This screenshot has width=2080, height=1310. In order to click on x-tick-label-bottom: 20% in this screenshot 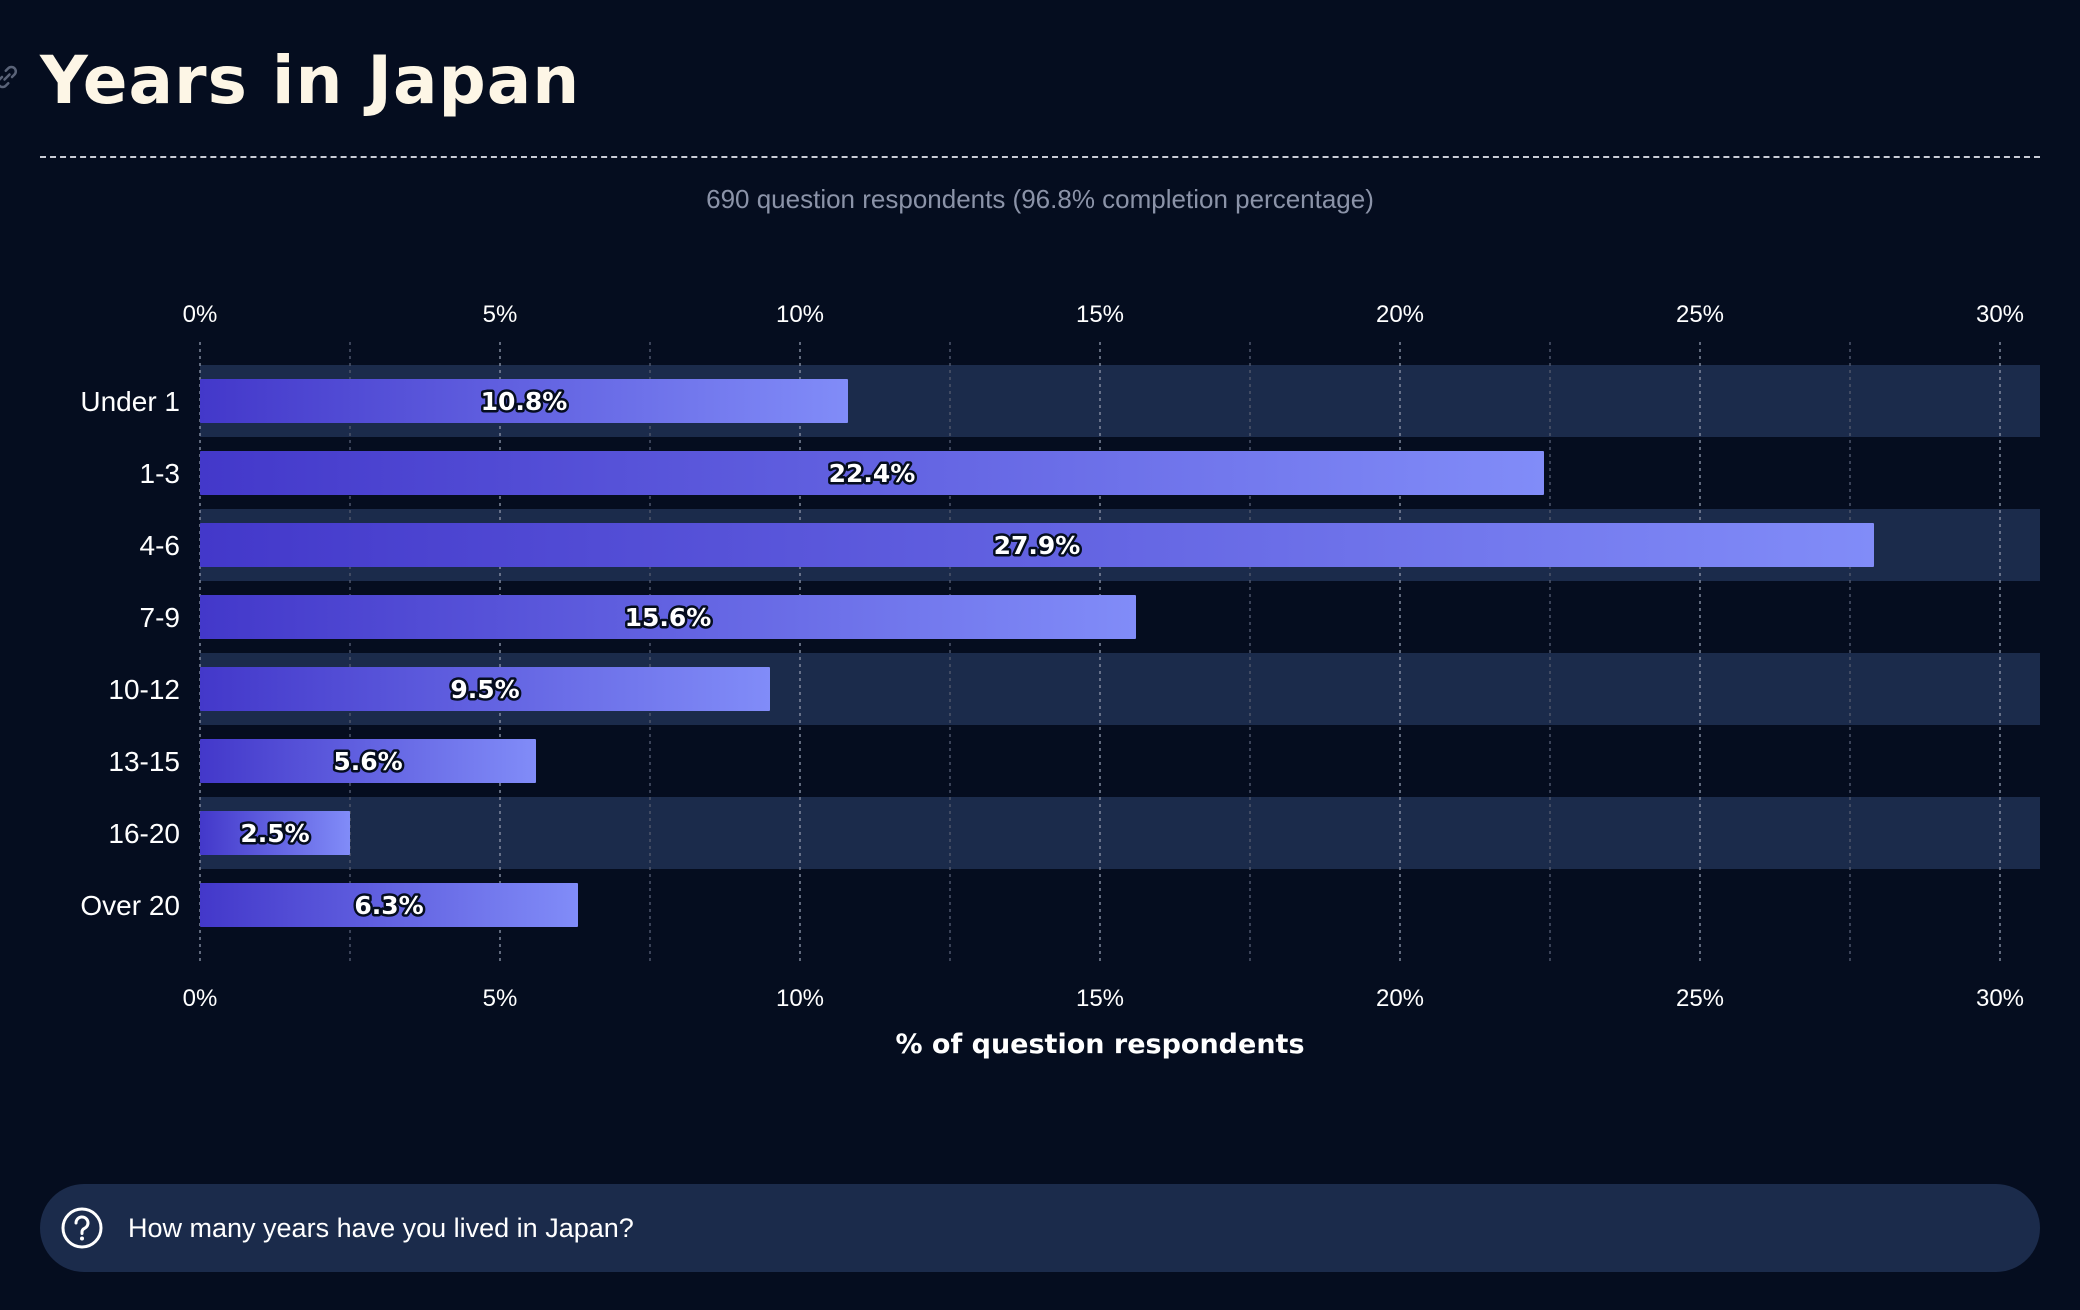, I will do `click(1400, 998)`.